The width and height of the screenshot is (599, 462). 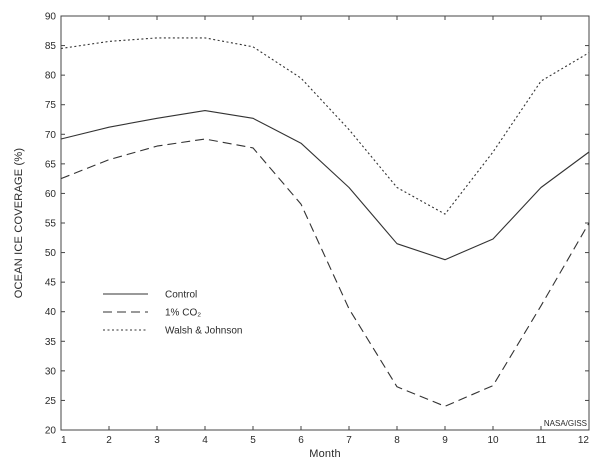 I want to click on x-tick-label: 9, so click(x=445, y=440).